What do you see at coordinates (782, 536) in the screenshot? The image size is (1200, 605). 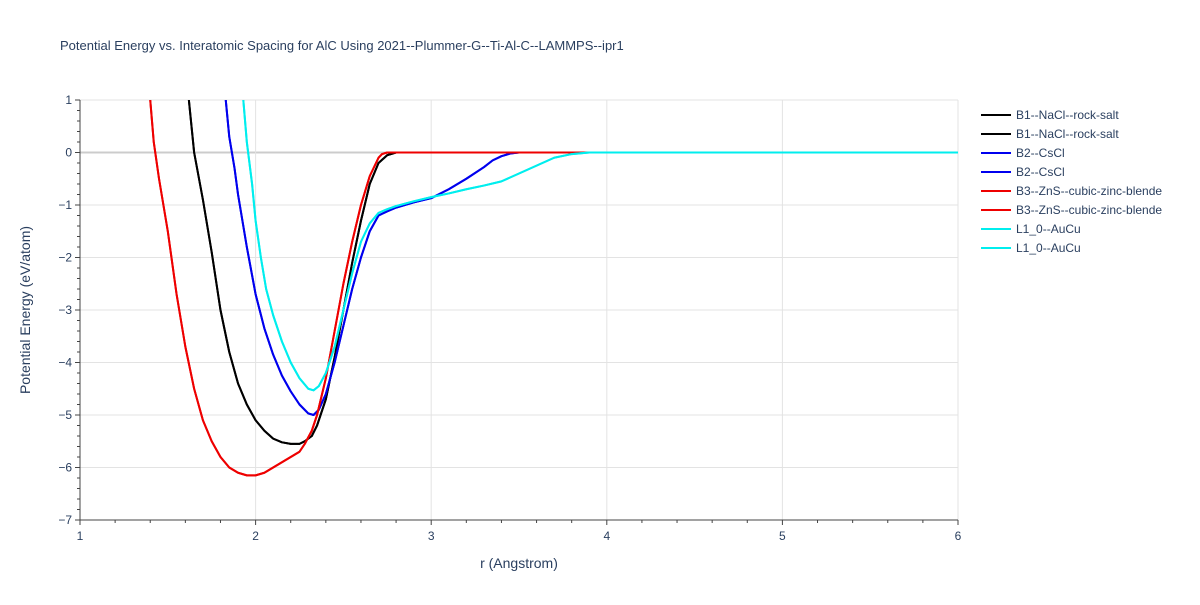 I see `x-tick-label: 5` at bounding box center [782, 536].